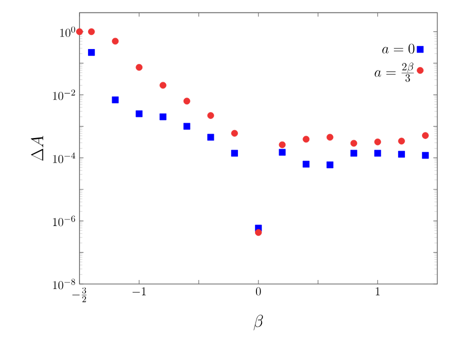  What do you see at coordinates (258, 322) in the screenshot?
I see `x-axis-title: $\beta$` at bounding box center [258, 322].